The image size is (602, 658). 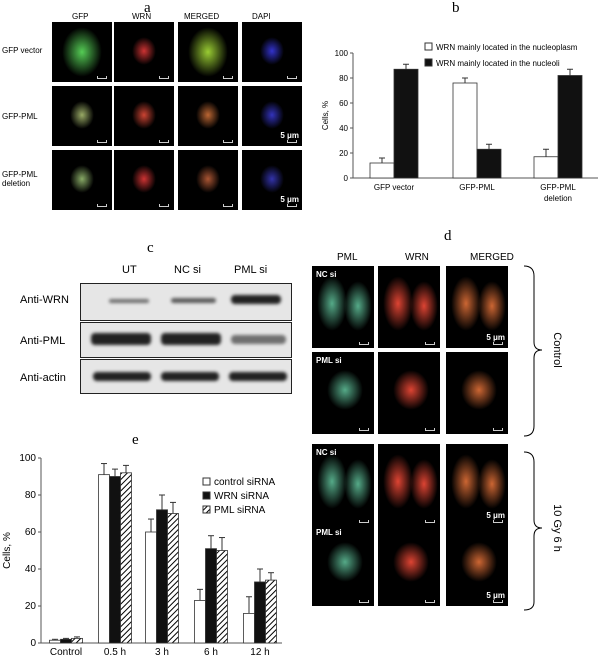 What do you see at coordinates (142, 16) in the screenshot?
I see `col-wrn: WRN` at bounding box center [142, 16].